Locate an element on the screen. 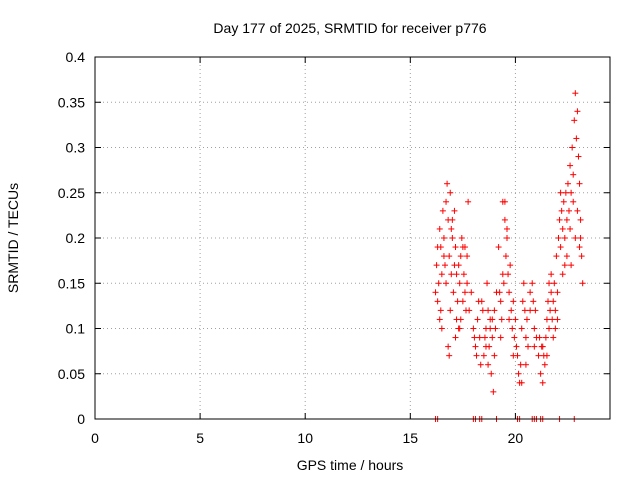 The width and height of the screenshot is (640, 480). y-axis-label: SRMTID / TECUs is located at coordinates (13, 238).